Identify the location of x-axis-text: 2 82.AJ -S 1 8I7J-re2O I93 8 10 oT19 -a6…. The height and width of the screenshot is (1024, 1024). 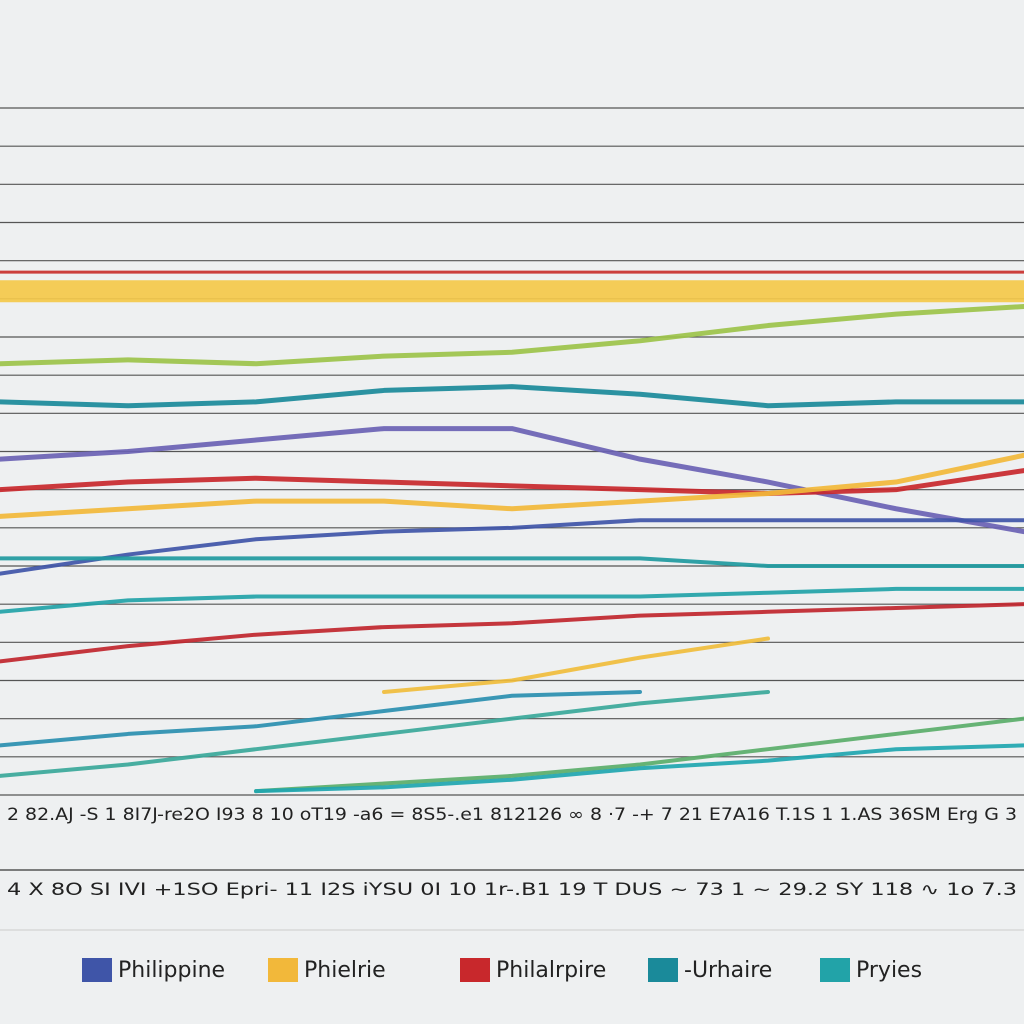
(512, 815).